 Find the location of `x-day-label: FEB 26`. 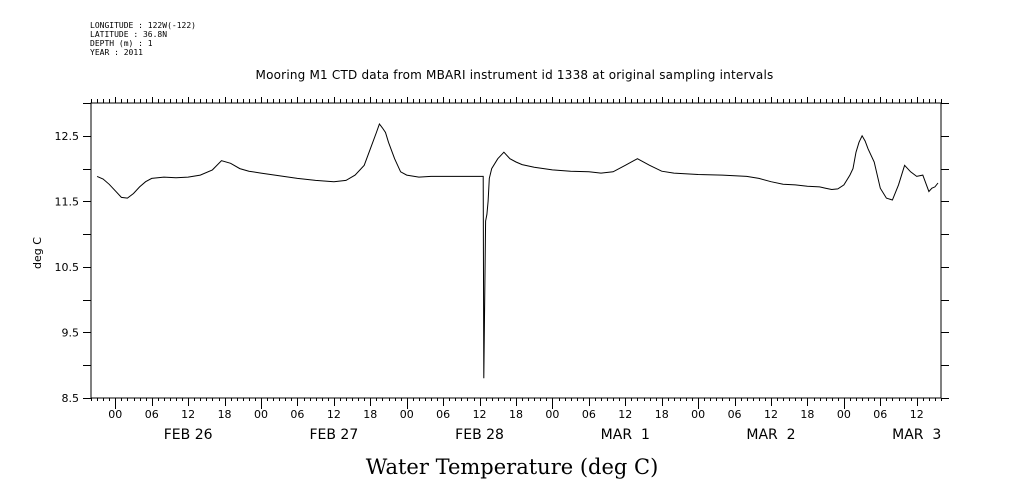

x-day-label: FEB 26 is located at coordinates (188, 435).